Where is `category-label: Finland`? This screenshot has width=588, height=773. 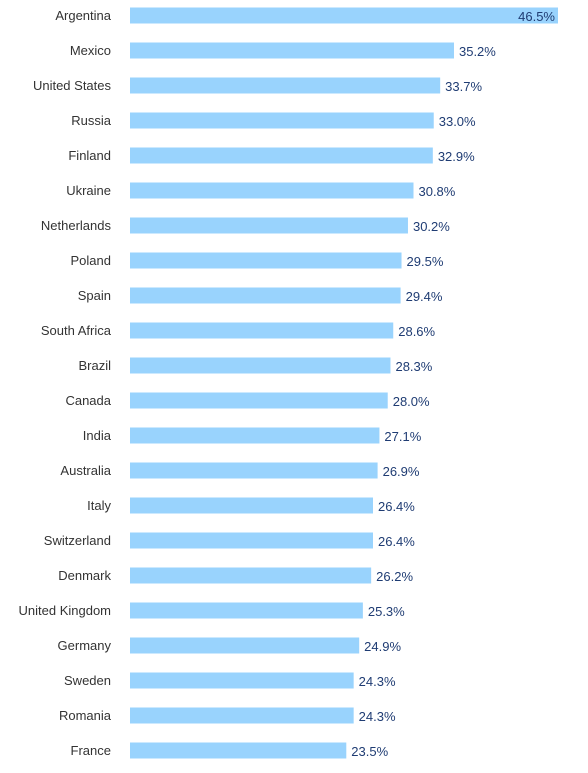
category-label: Finland is located at coordinates (89, 155).